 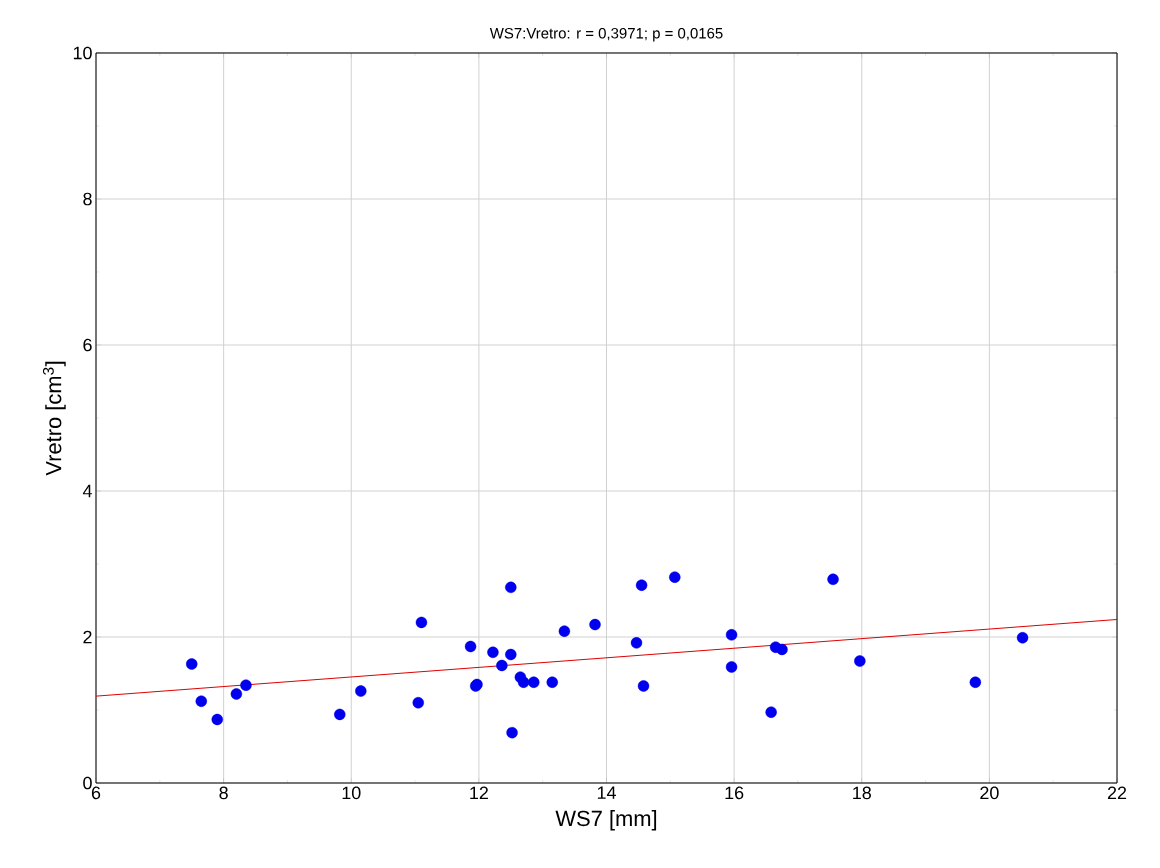 I want to click on chart-title: WS7:Vretro: r = 0,3971; p = 0,0165, so click(x=606, y=34).